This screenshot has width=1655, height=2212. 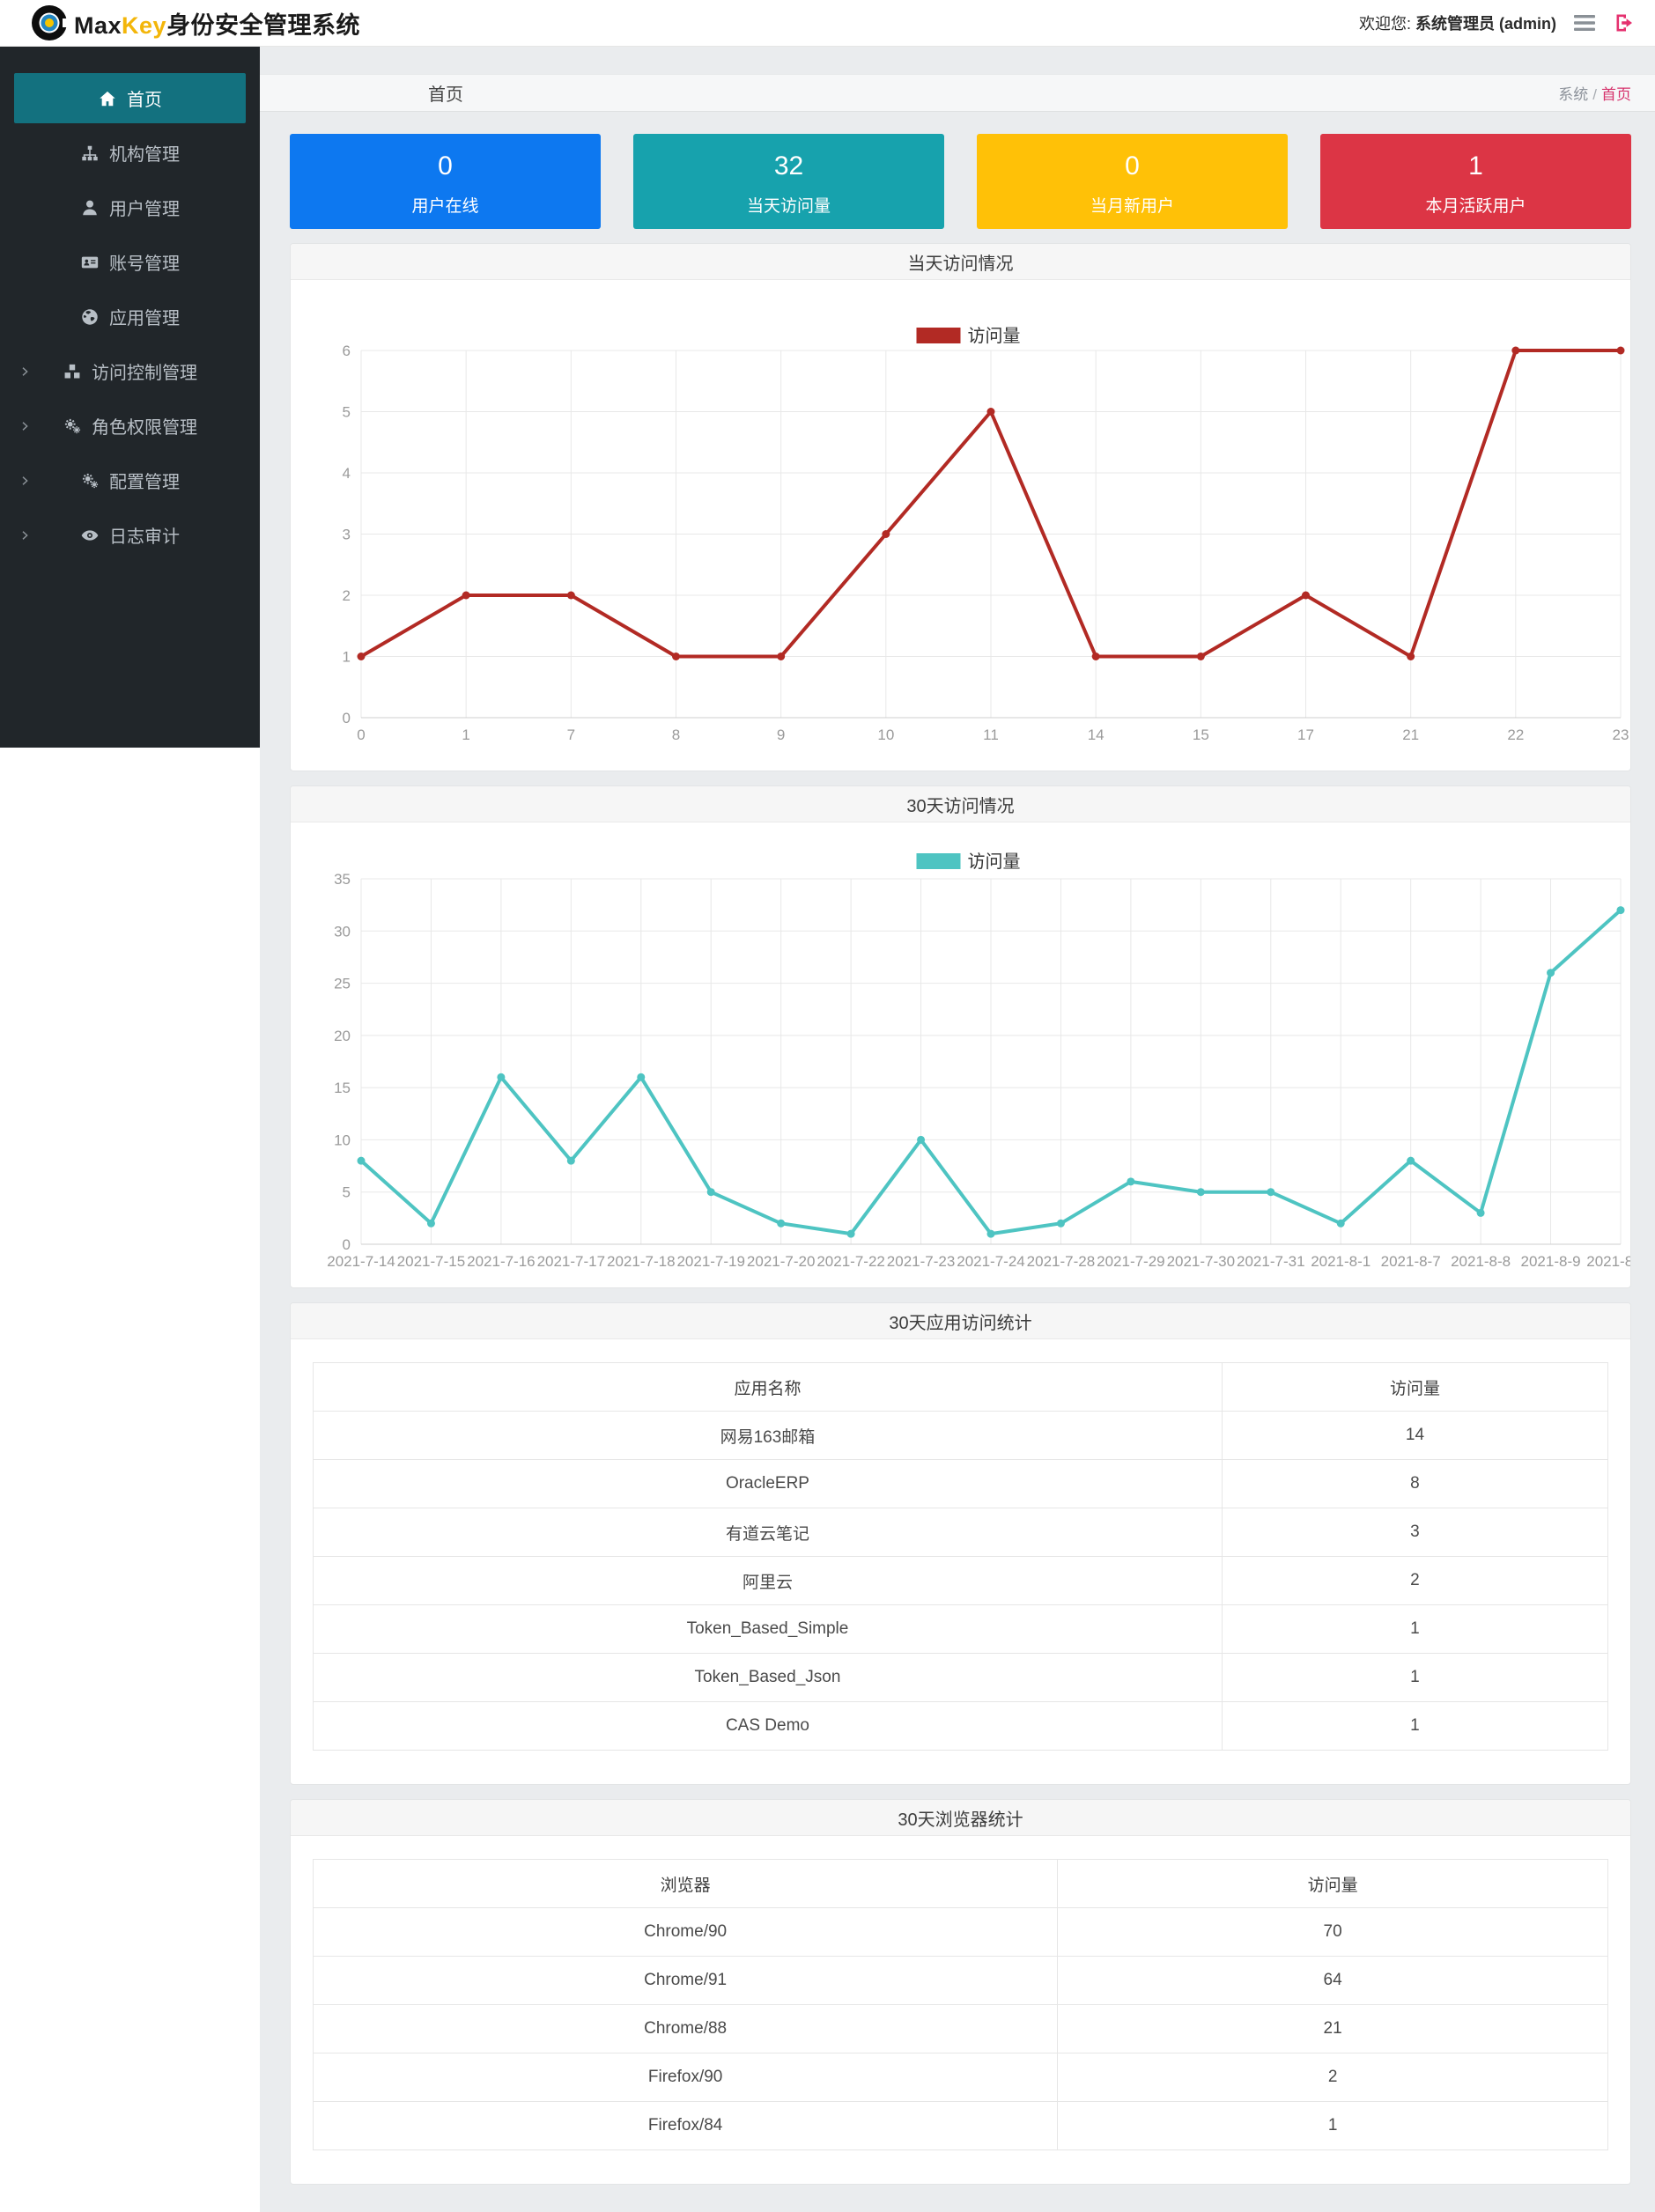 I want to click on brand-suffix: 身份安全管理系统, so click(x=263, y=25).